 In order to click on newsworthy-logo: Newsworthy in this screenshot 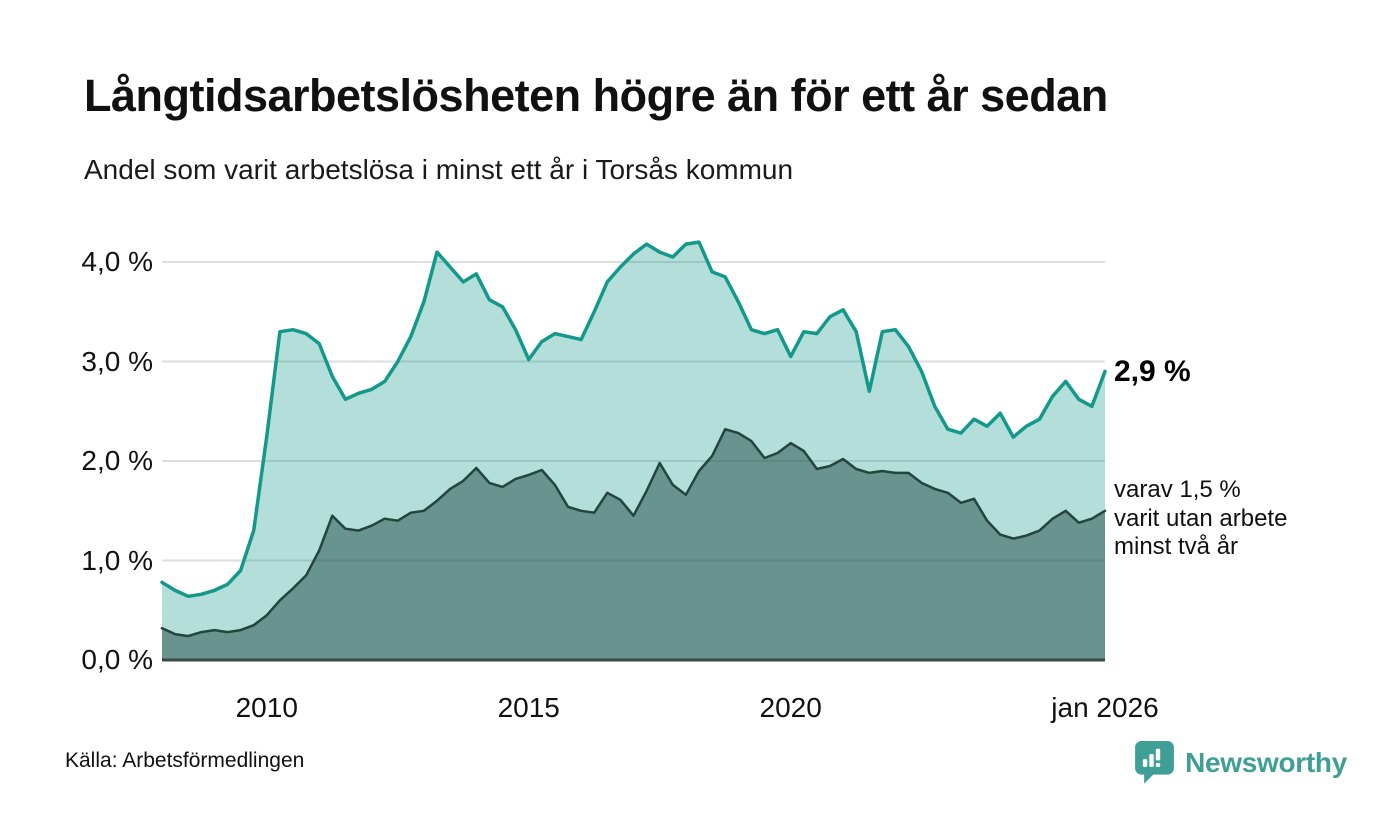, I will do `click(1241, 763)`.